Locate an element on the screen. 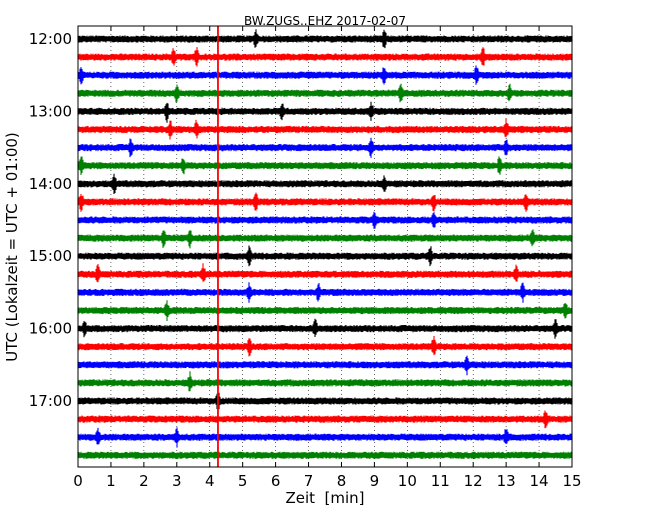  y-tick-label: 13:00 is located at coordinates (50, 111).